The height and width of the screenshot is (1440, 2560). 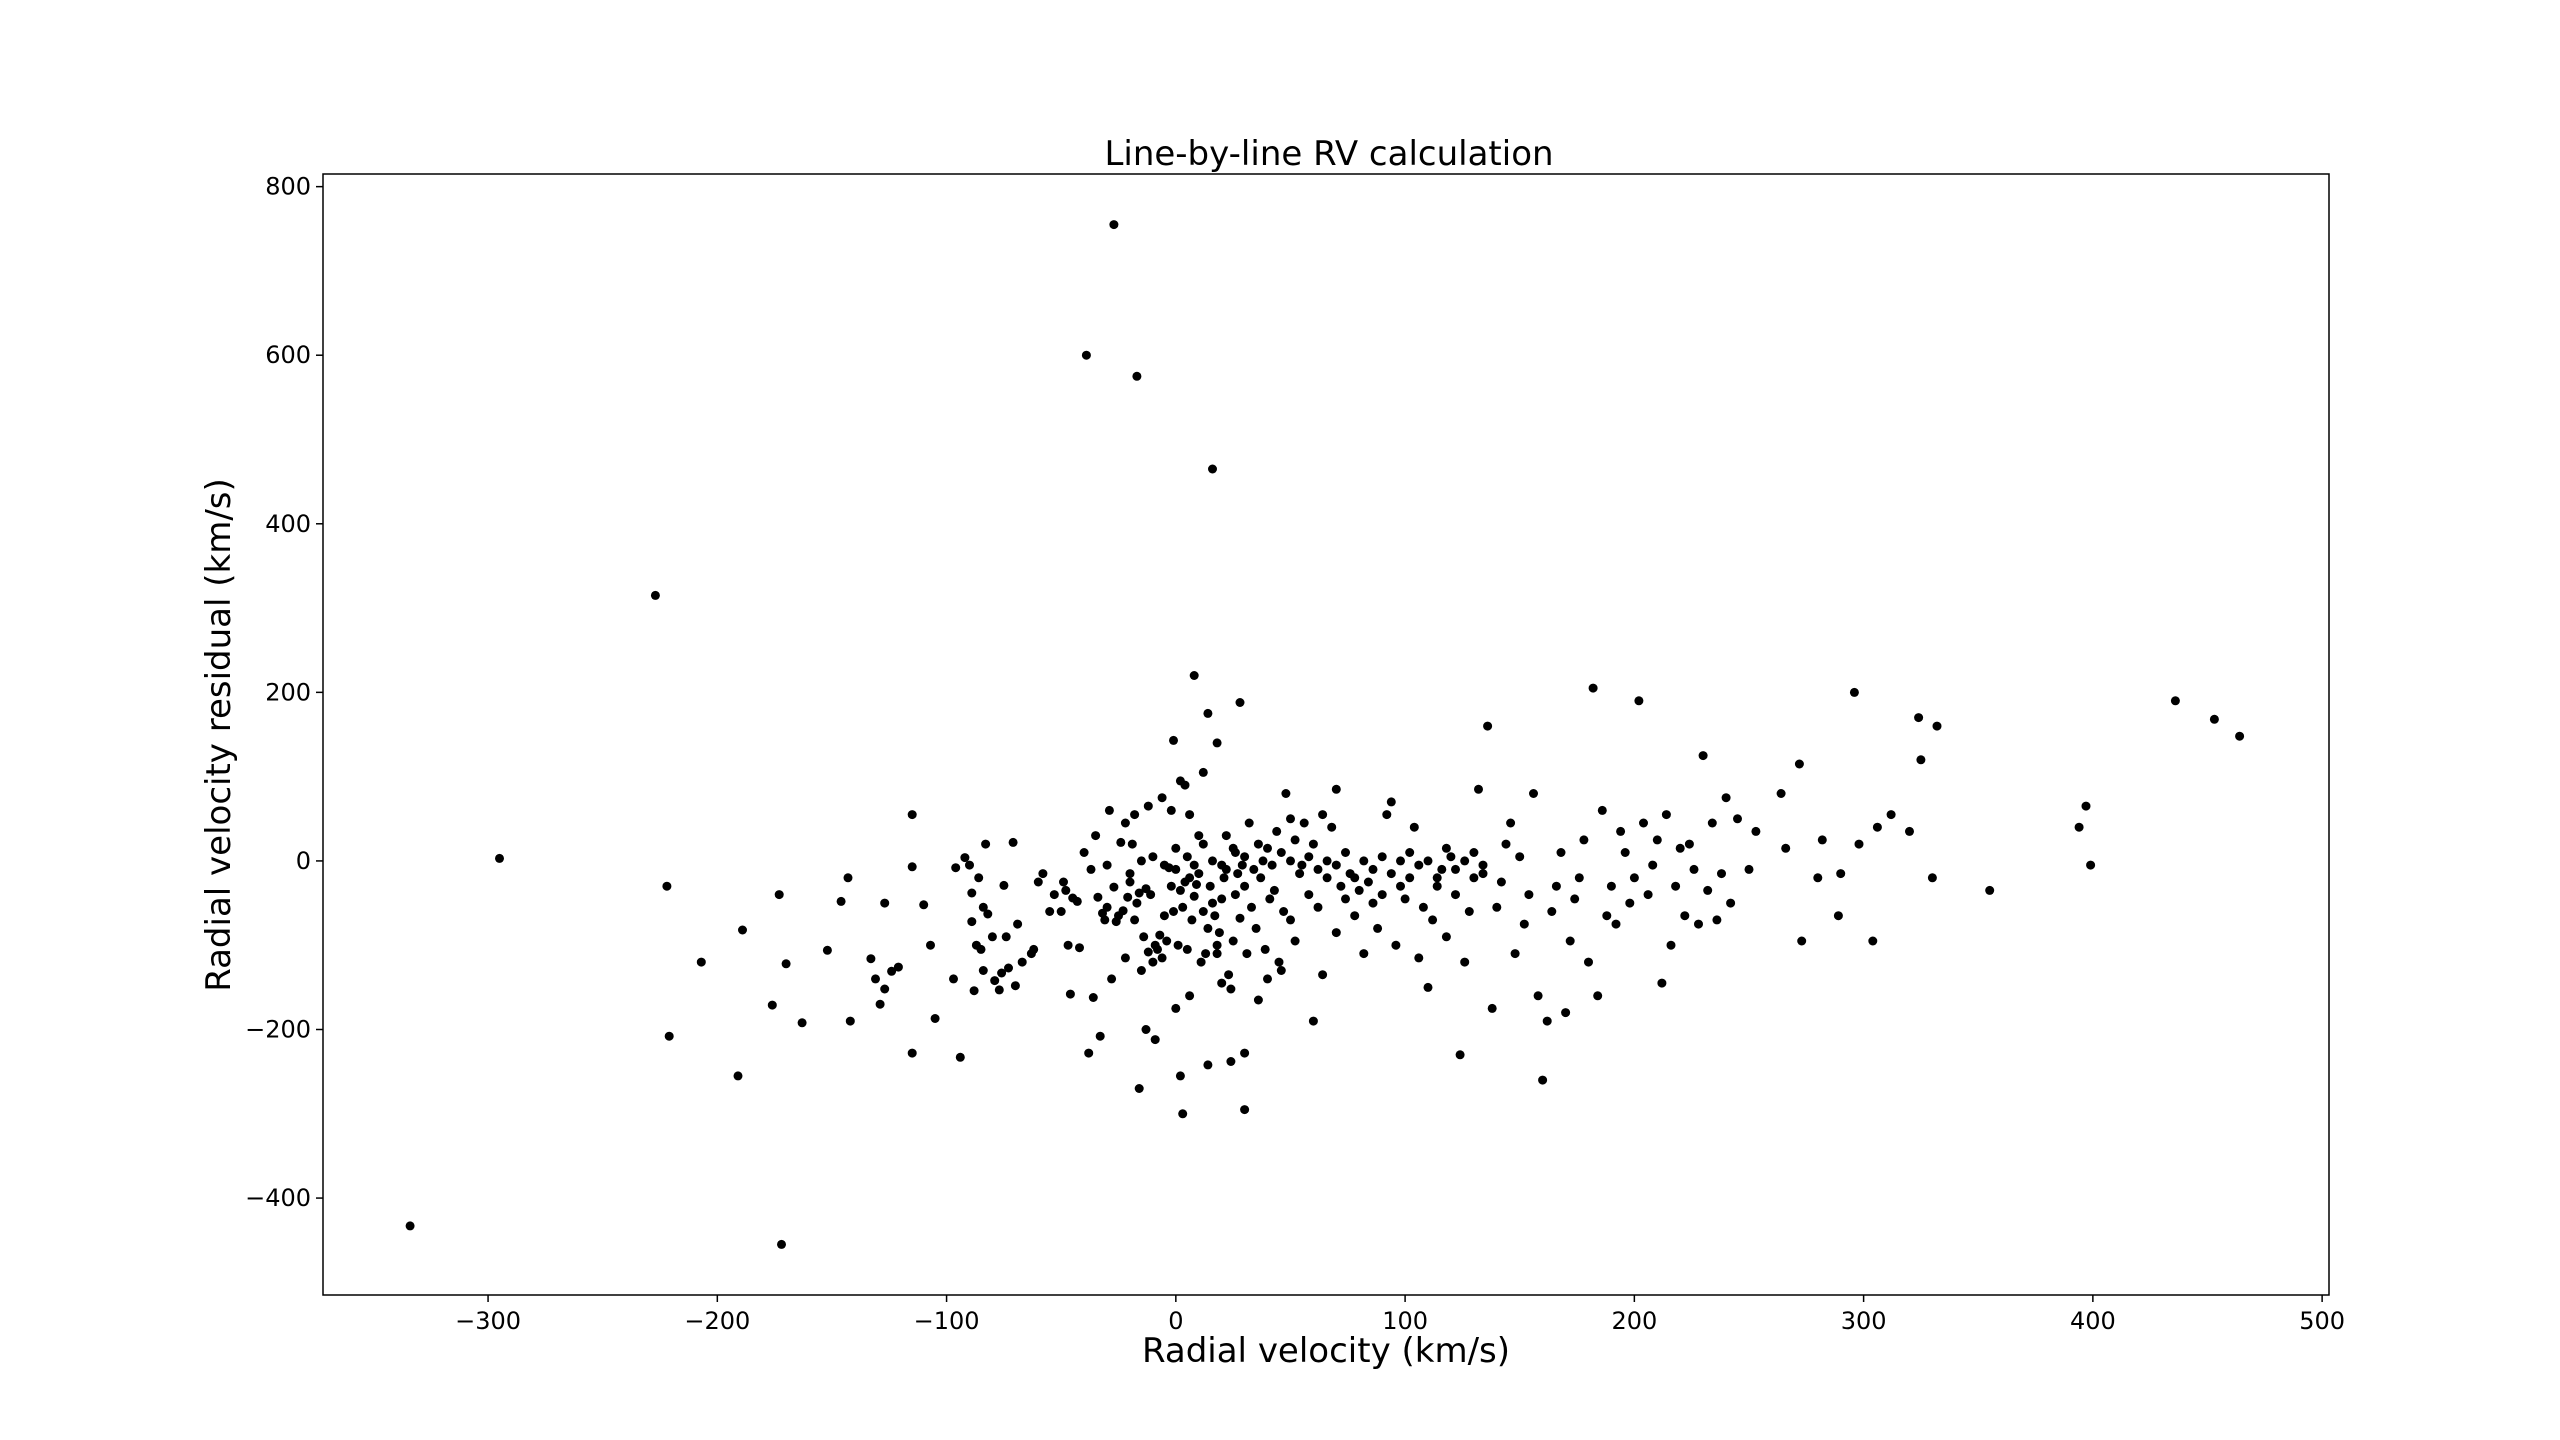 I want to click on x-tick-label: 400, so click(x=2093, y=1321).